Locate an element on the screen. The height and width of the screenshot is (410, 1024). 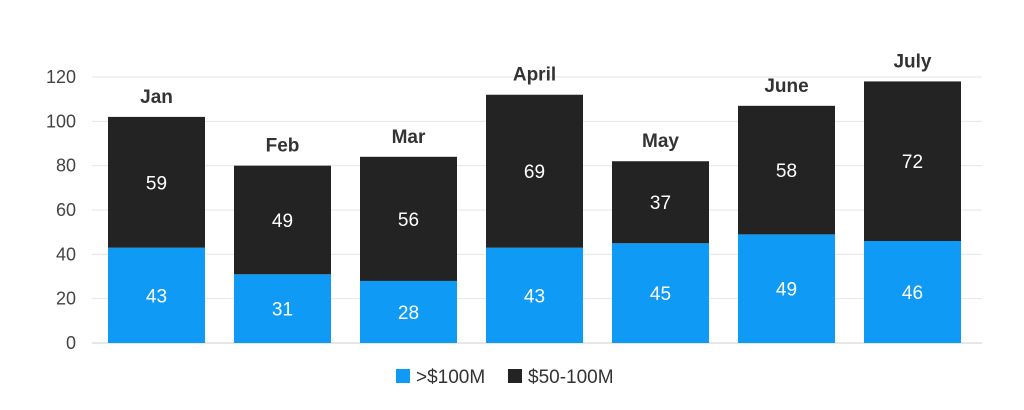
y-tick-label: 20 is located at coordinates (66, 299).